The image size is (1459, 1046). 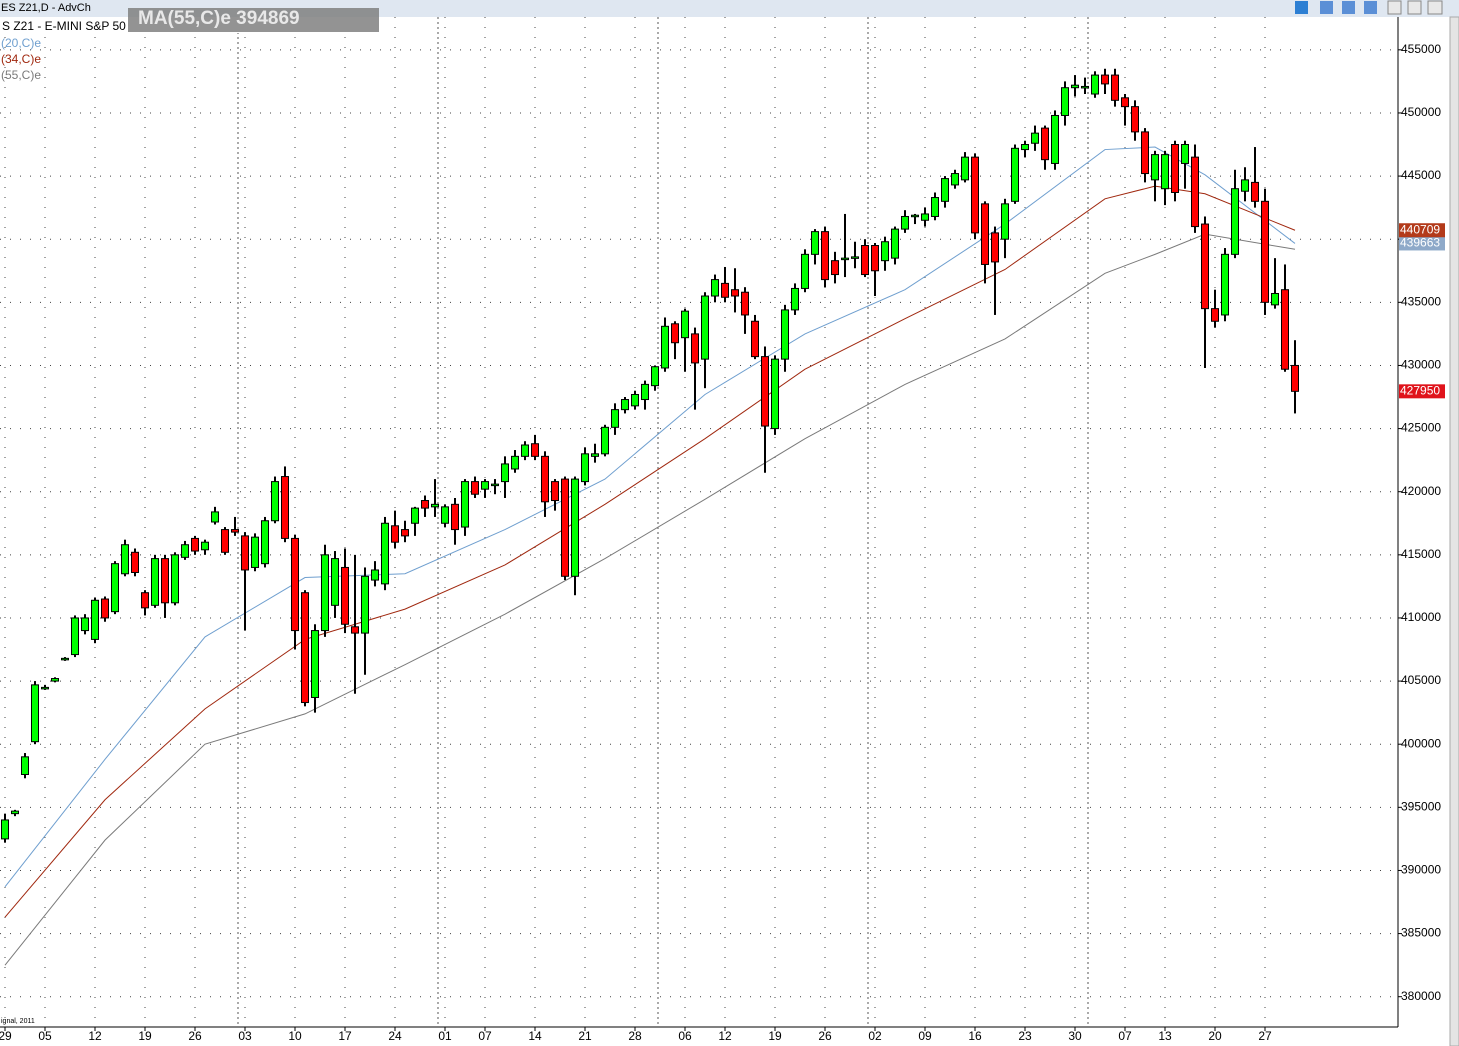 What do you see at coordinates (1394, 7) in the screenshot?
I see `minimize-button` at bounding box center [1394, 7].